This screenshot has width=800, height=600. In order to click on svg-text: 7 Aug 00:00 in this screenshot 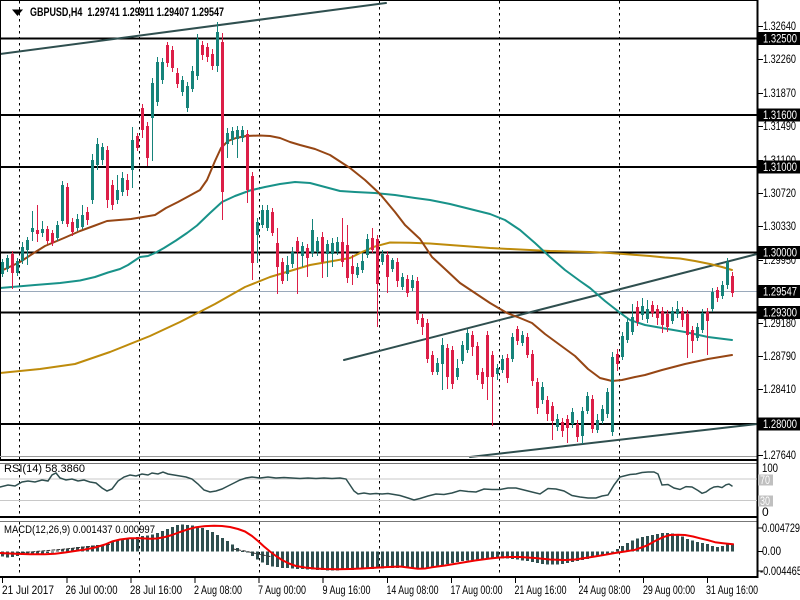, I will do `click(282, 590)`.